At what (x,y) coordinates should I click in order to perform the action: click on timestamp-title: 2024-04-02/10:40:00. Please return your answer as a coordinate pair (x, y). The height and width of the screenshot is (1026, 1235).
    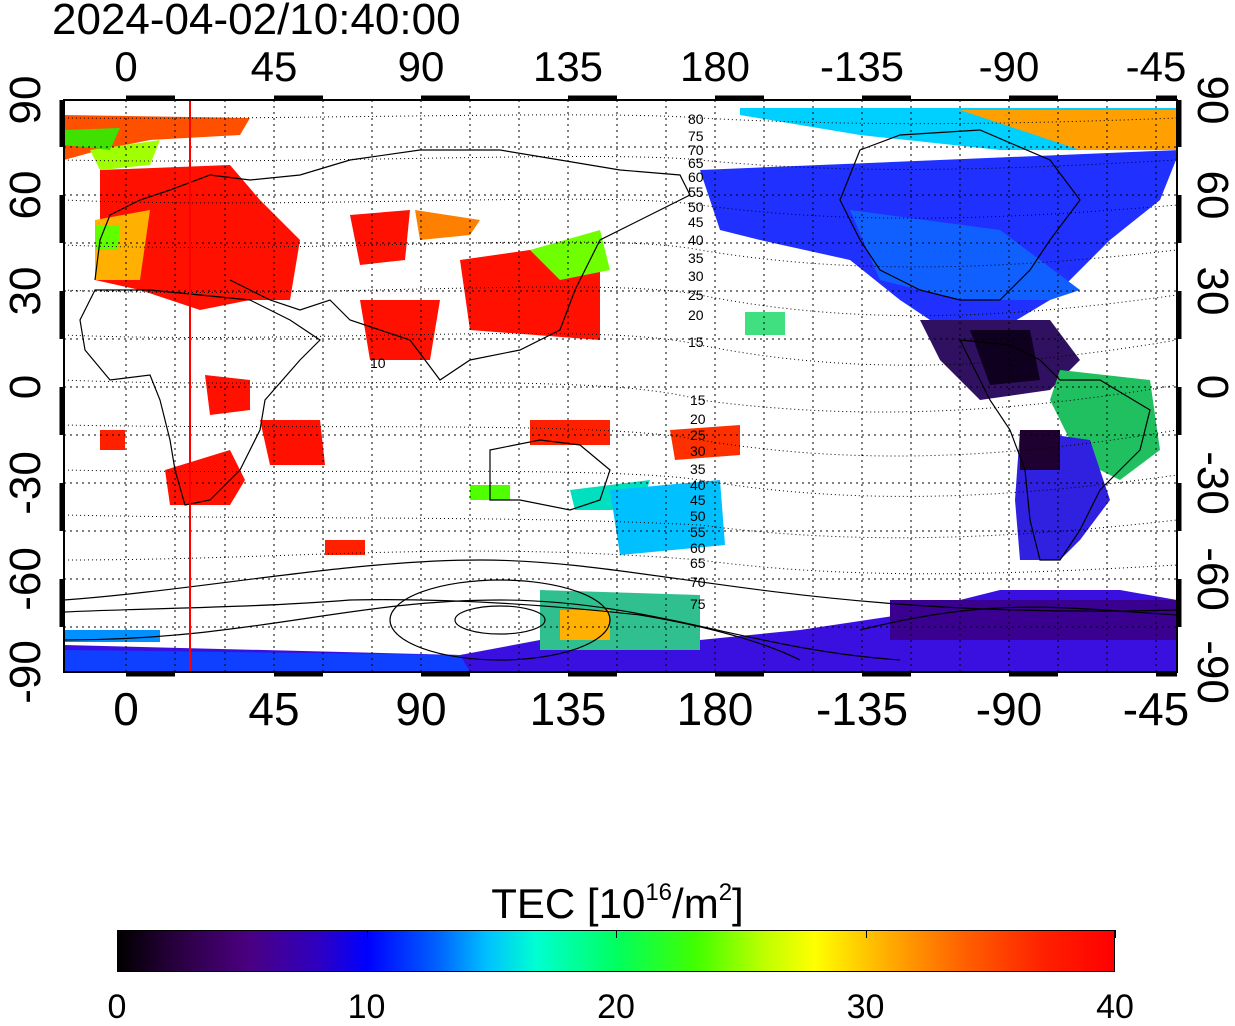
    Looking at the image, I should click on (256, 22).